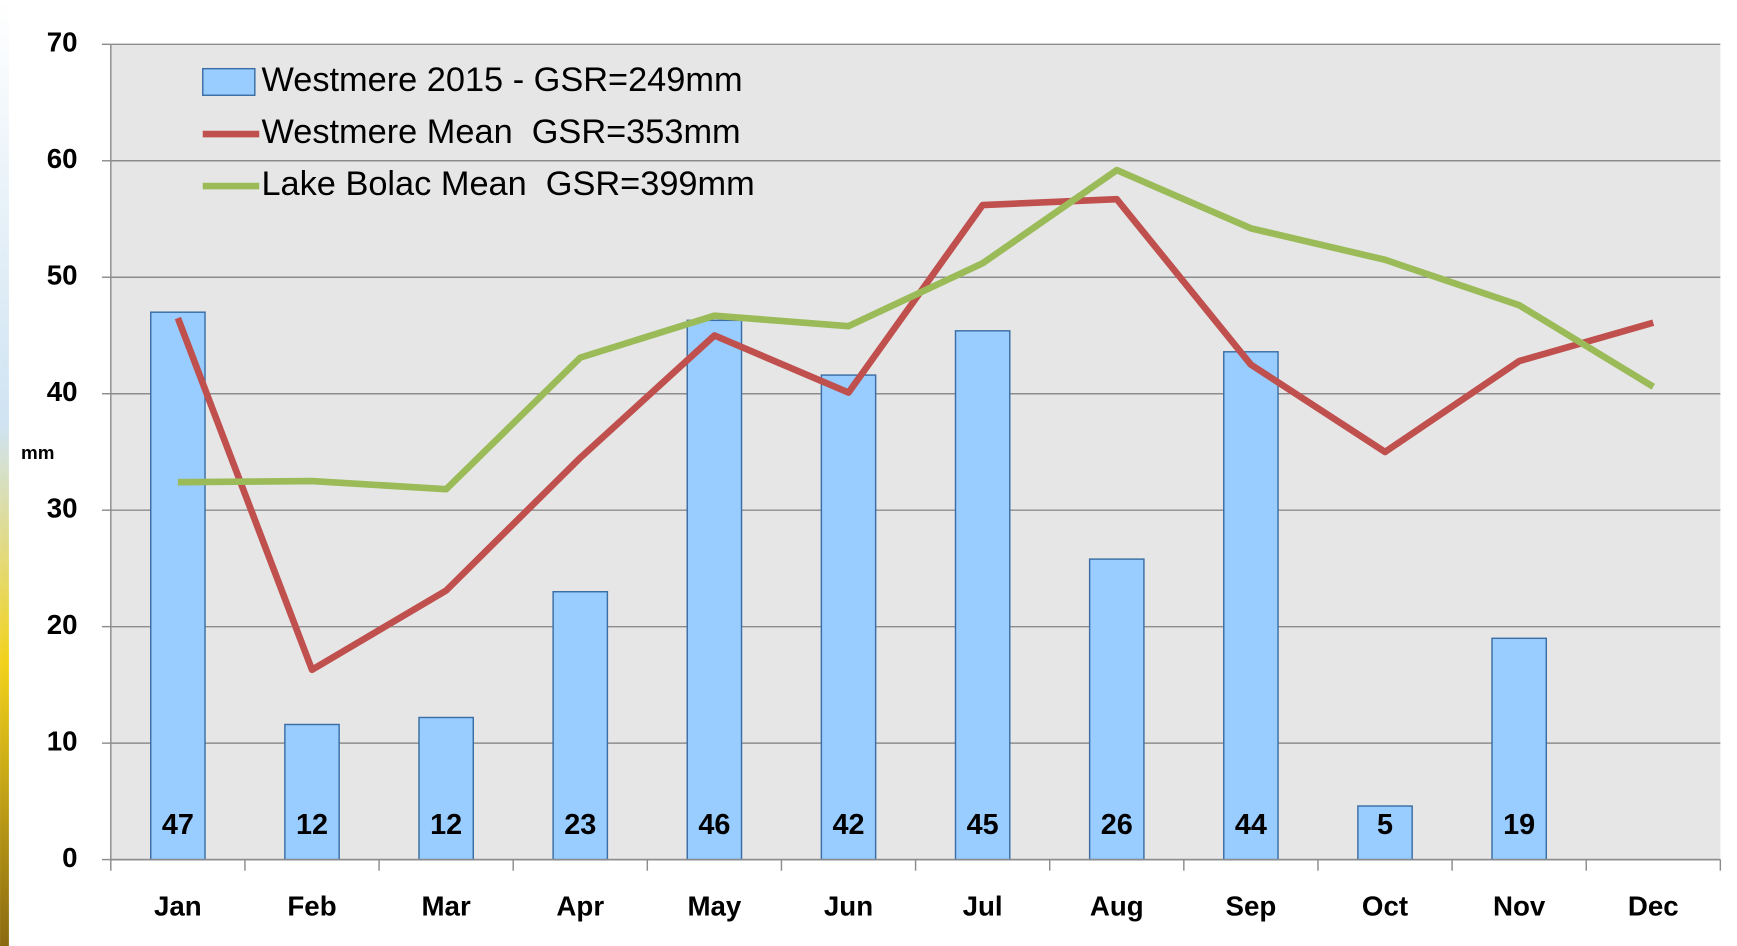 The image size is (1737, 946). What do you see at coordinates (1385, 825) in the screenshot?
I see `data-label: 5` at bounding box center [1385, 825].